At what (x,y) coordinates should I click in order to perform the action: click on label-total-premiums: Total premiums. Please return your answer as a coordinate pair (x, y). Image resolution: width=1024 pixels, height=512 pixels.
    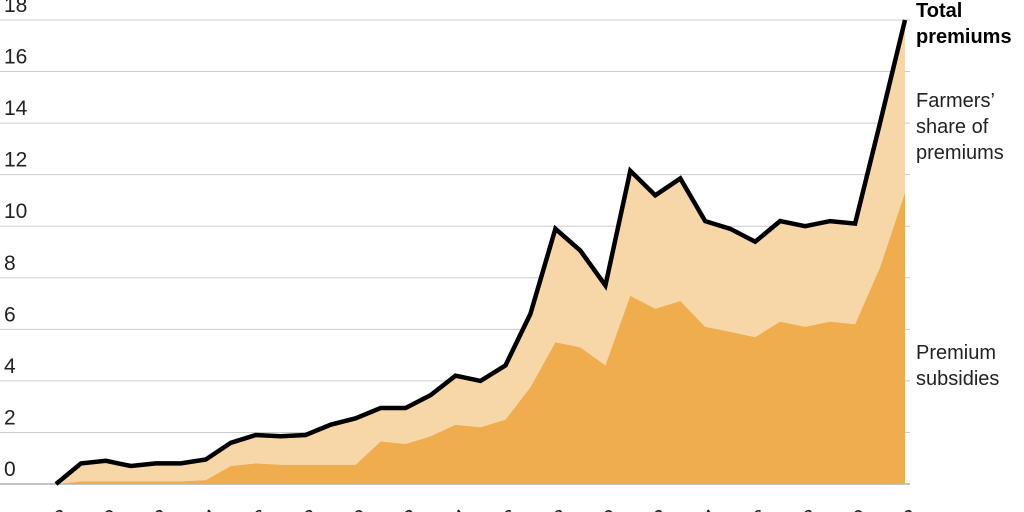
    Looking at the image, I should click on (970, 25).